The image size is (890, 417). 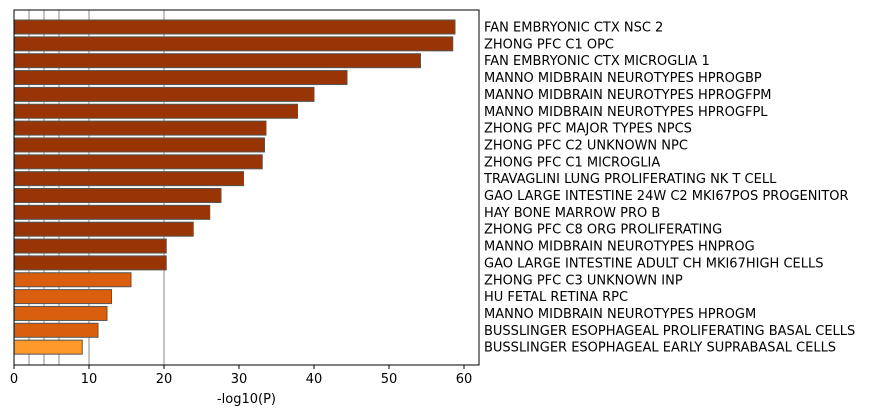 I want to click on category-label: ZHONG PFC C2 UNKNOWN NPC, so click(x=586, y=145).